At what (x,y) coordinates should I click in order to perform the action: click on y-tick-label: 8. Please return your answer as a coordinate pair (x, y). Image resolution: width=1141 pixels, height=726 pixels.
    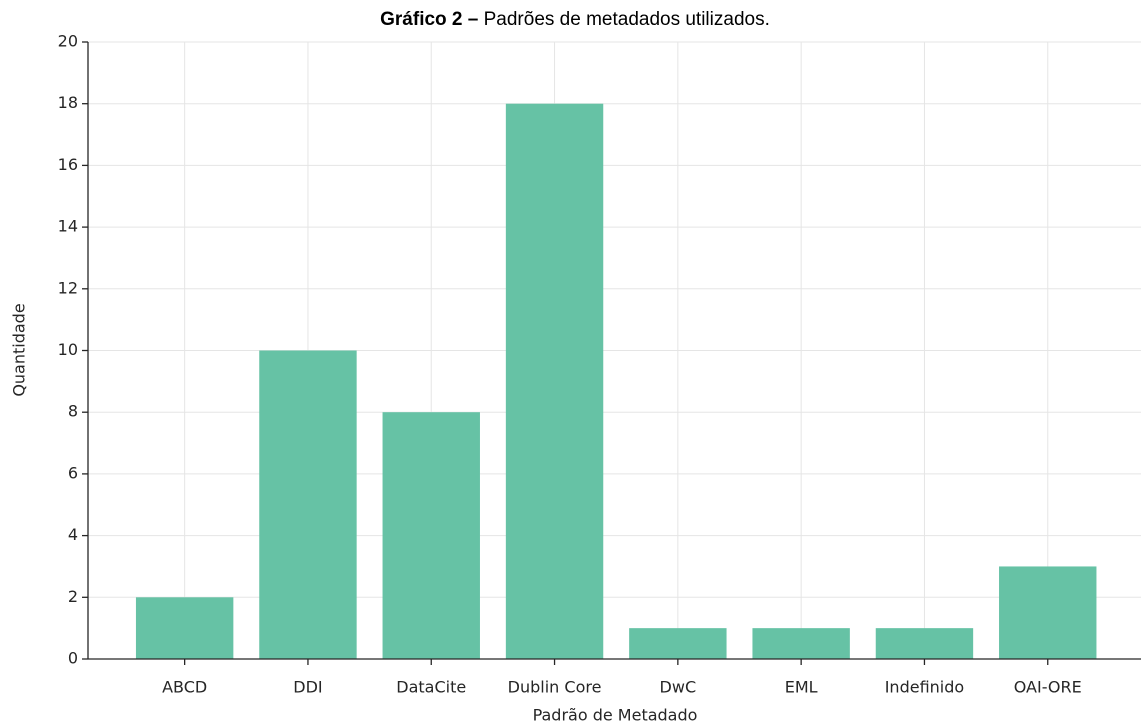
    Looking at the image, I should click on (73, 411).